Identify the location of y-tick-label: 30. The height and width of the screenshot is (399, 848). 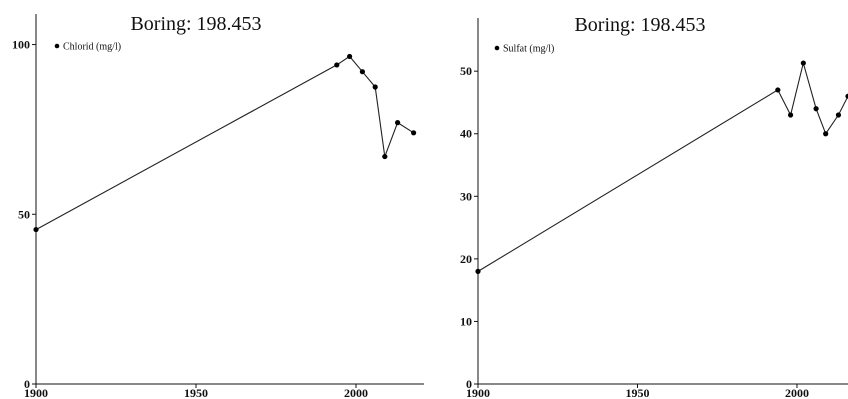
(466, 196).